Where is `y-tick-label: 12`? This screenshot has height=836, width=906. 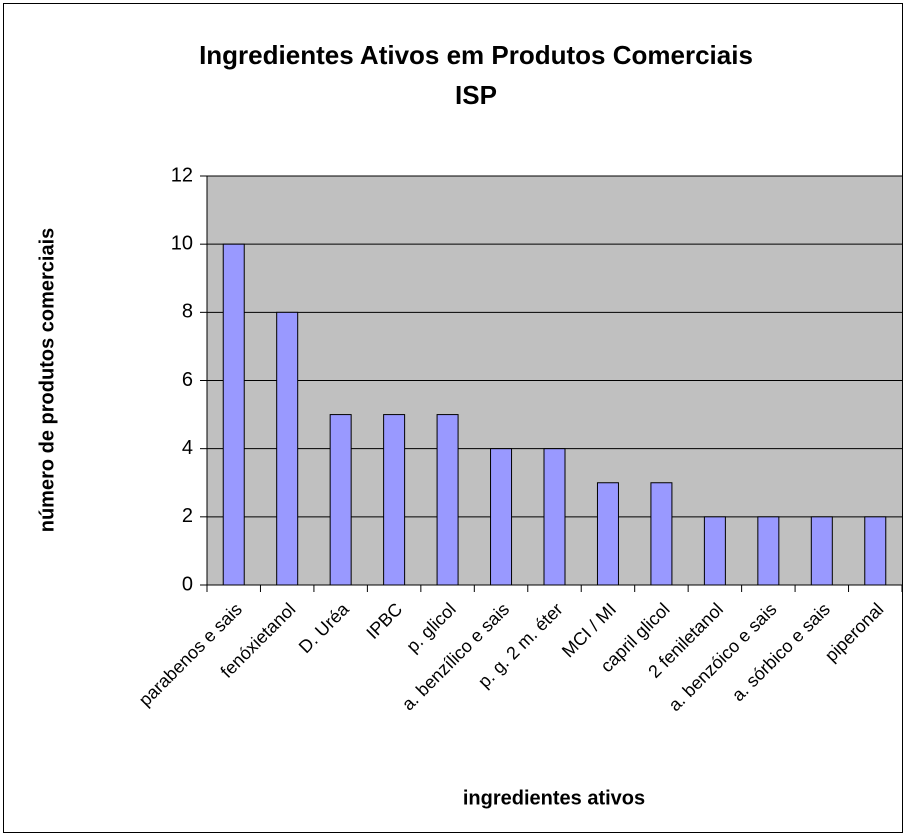 y-tick-label: 12 is located at coordinates (182, 175).